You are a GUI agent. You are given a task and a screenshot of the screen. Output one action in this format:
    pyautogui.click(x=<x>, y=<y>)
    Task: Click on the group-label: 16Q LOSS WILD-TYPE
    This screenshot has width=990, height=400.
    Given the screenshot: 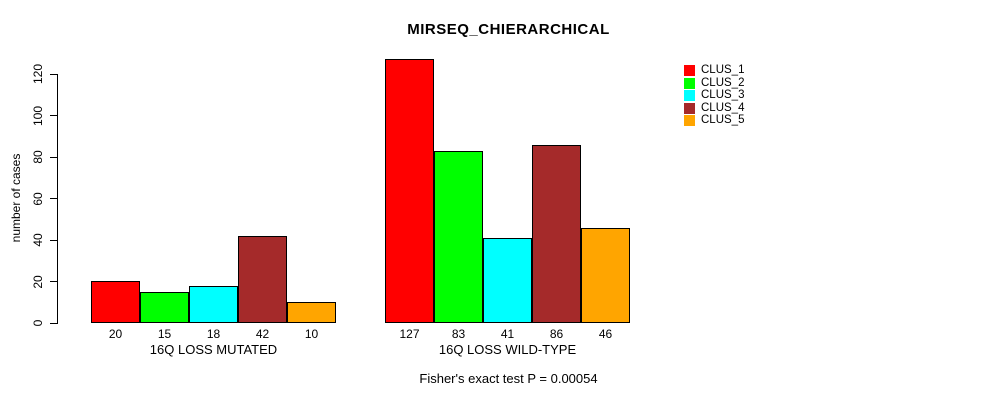 What is the action you would take?
    pyautogui.click(x=507, y=349)
    